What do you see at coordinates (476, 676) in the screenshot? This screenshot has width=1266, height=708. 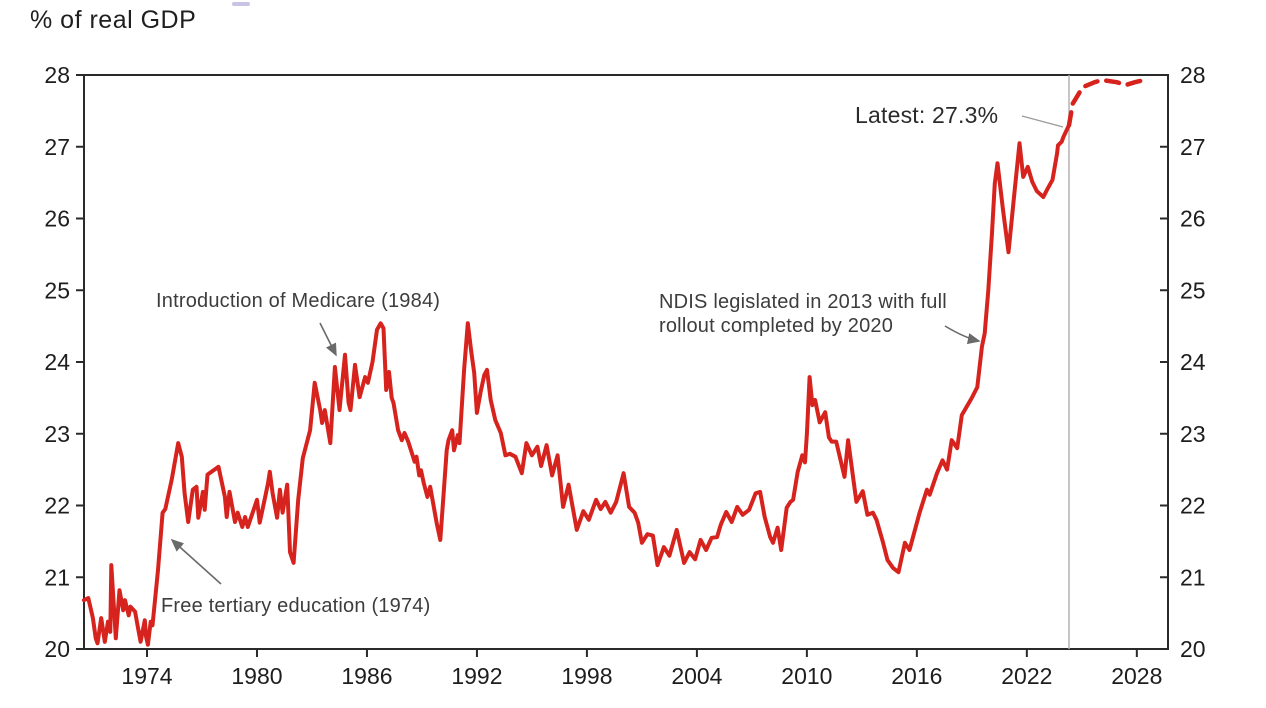 I see `svg-text: 1992` at bounding box center [476, 676].